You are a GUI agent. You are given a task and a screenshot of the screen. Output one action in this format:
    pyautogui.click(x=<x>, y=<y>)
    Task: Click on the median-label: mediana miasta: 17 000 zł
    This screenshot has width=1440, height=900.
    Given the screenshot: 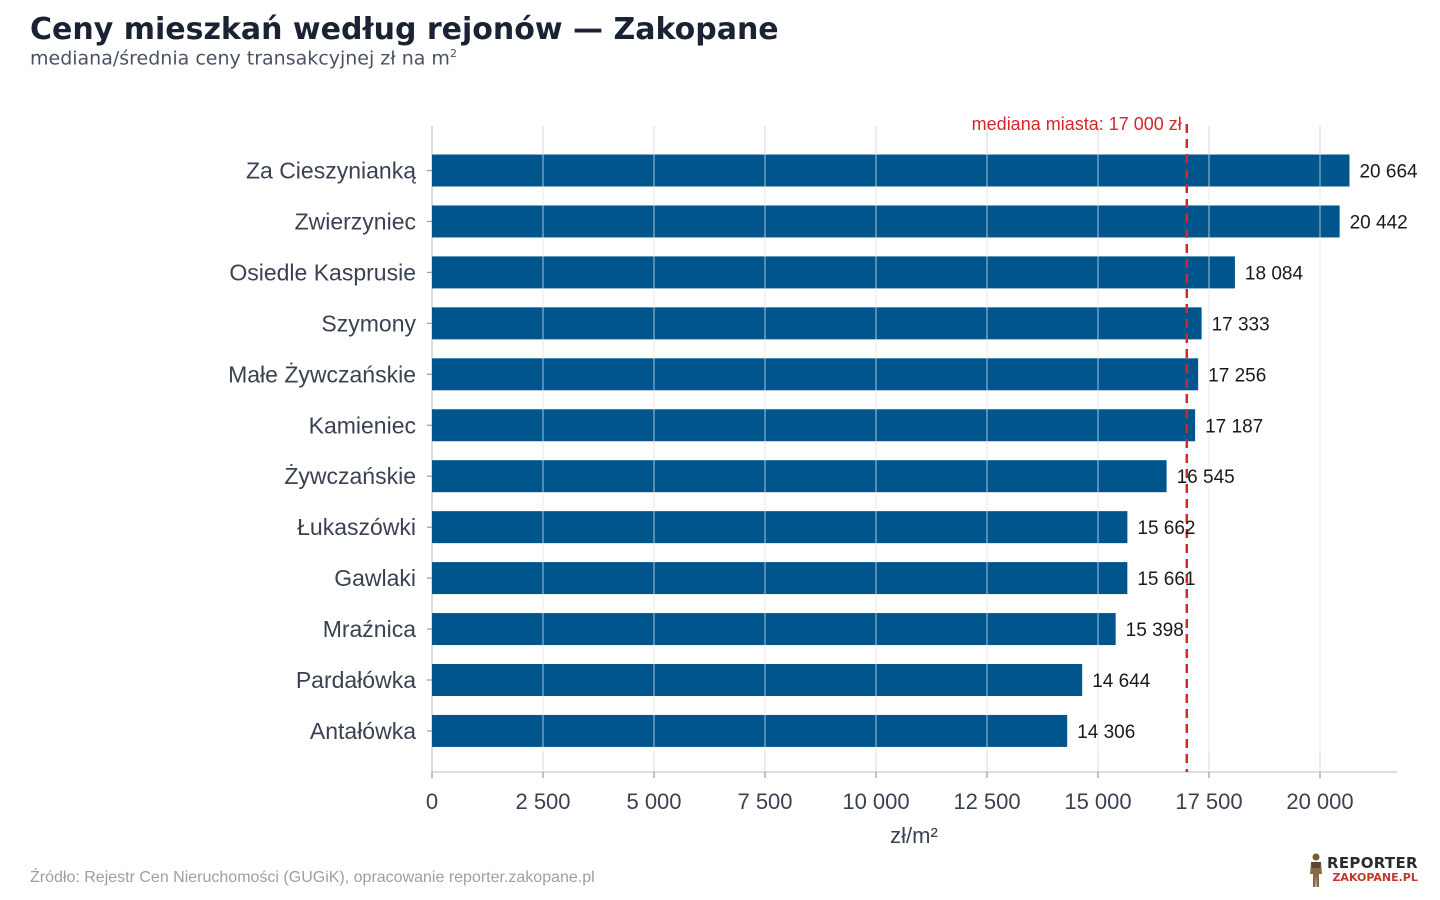 What is the action you would take?
    pyautogui.click(x=1077, y=124)
    